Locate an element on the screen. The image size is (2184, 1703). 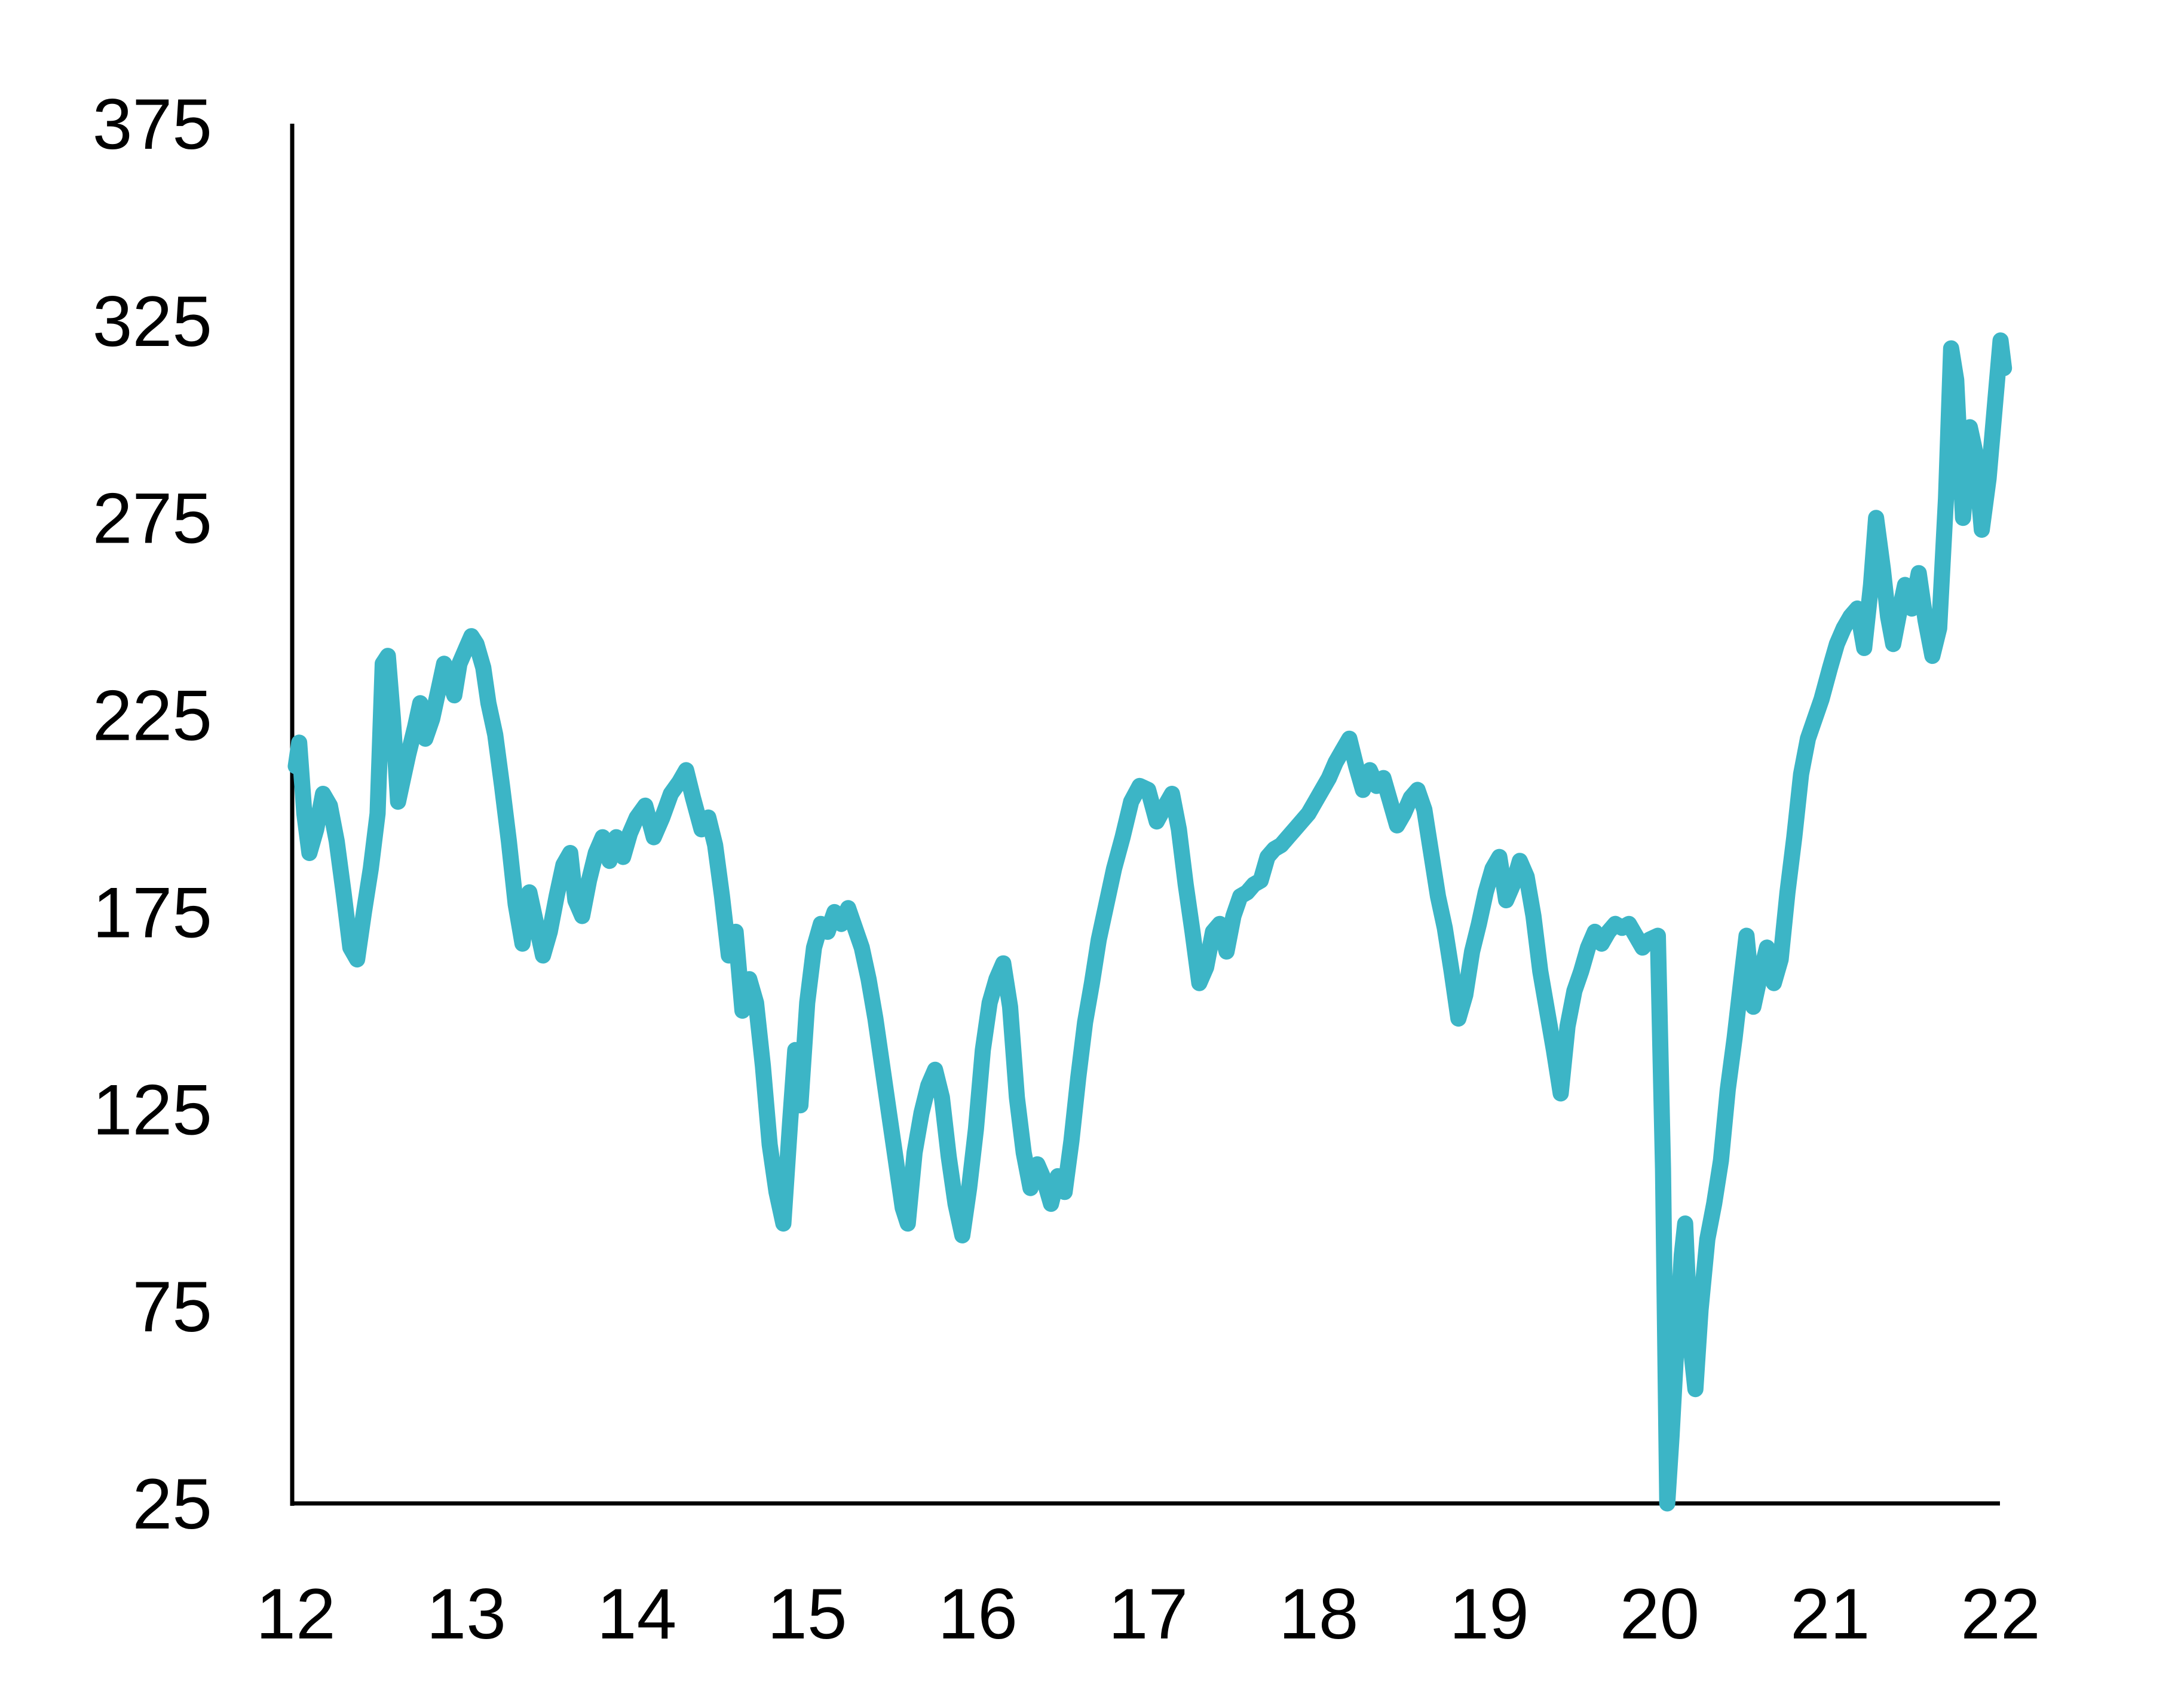
x-tick-label: 14 is located at coordinates (636, 1614).